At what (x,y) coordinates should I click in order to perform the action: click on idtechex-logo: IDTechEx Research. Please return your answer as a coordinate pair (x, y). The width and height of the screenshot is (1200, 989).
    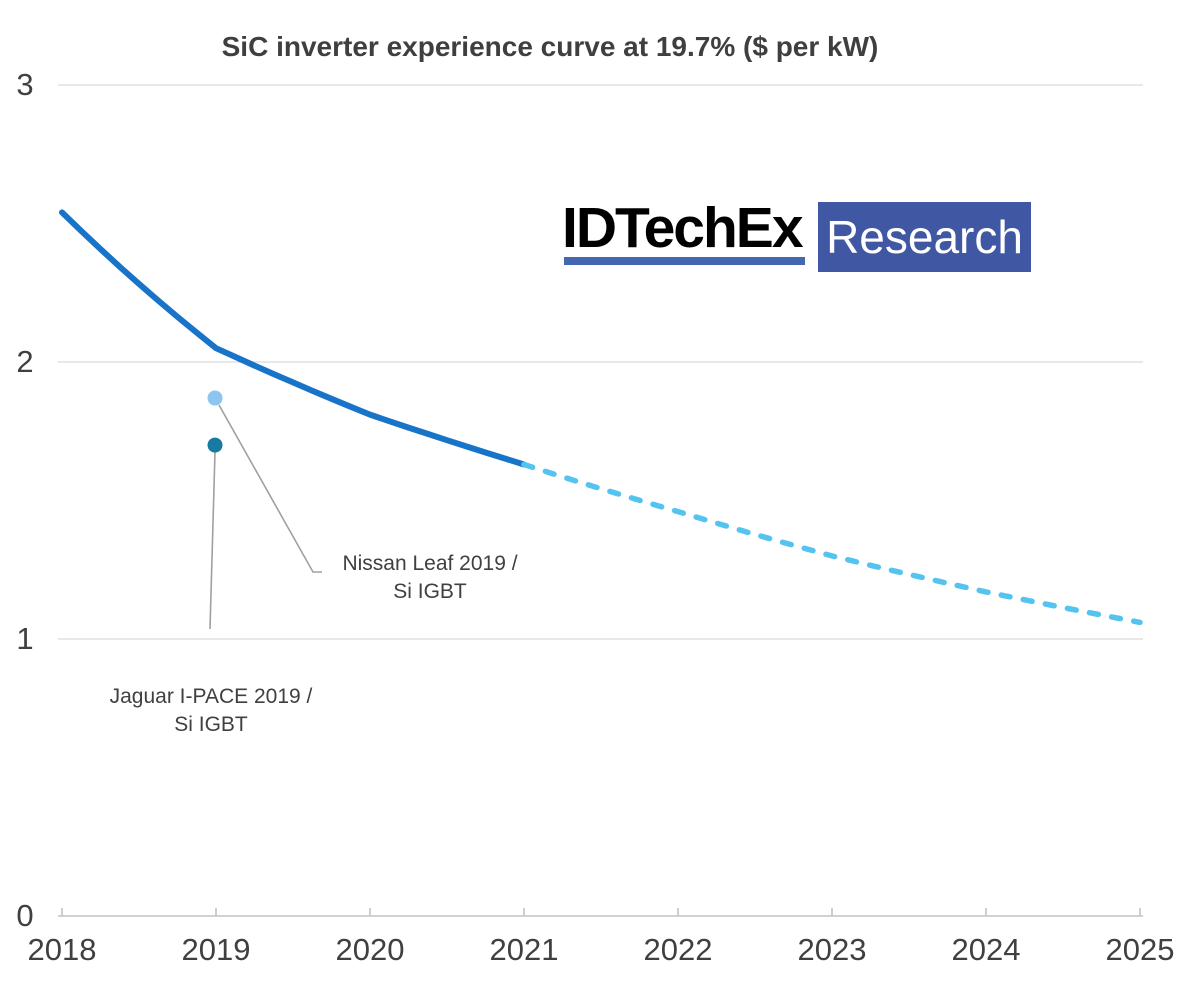
    Looking at the image, I should click on (797, 235).